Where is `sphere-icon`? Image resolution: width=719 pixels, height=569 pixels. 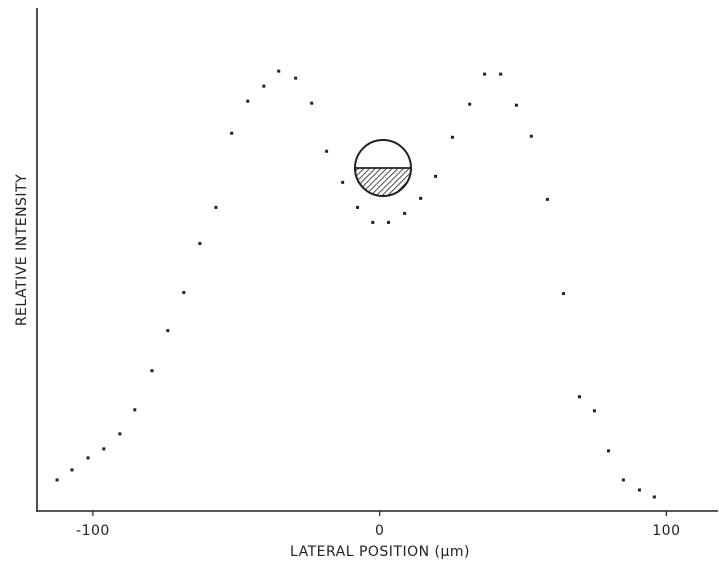
sphere-icon is located at coordinates (383, 168).